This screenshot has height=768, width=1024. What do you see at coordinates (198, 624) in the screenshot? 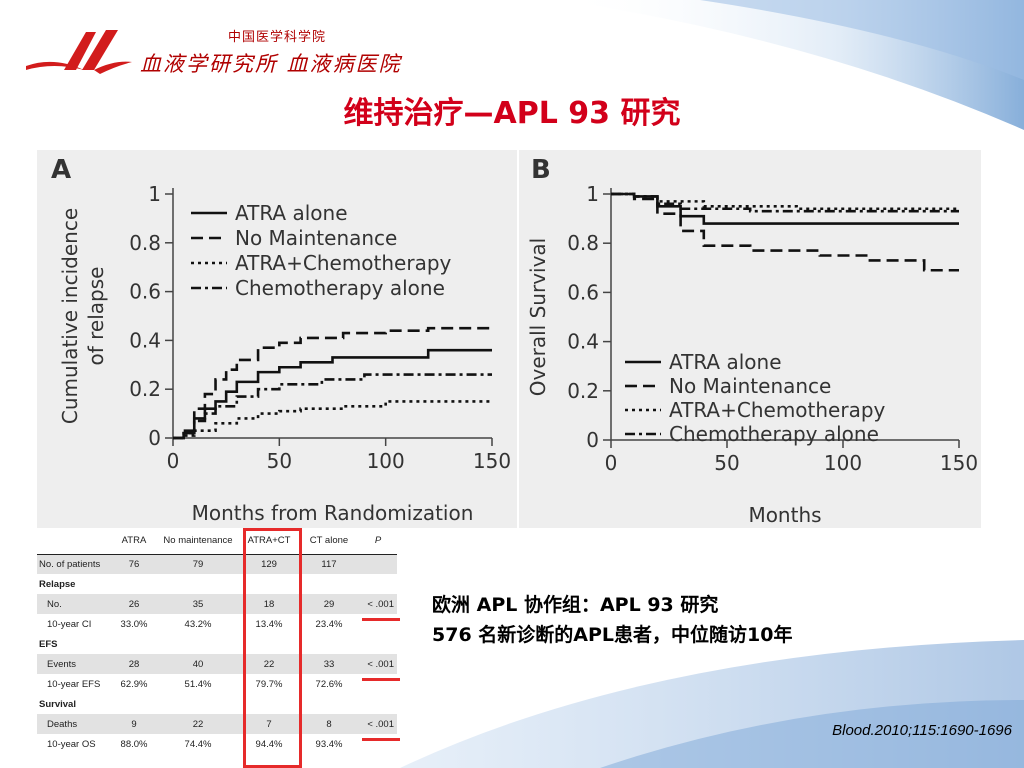
I see `table-cell: 43.2%` at bounding box center [198, 624].